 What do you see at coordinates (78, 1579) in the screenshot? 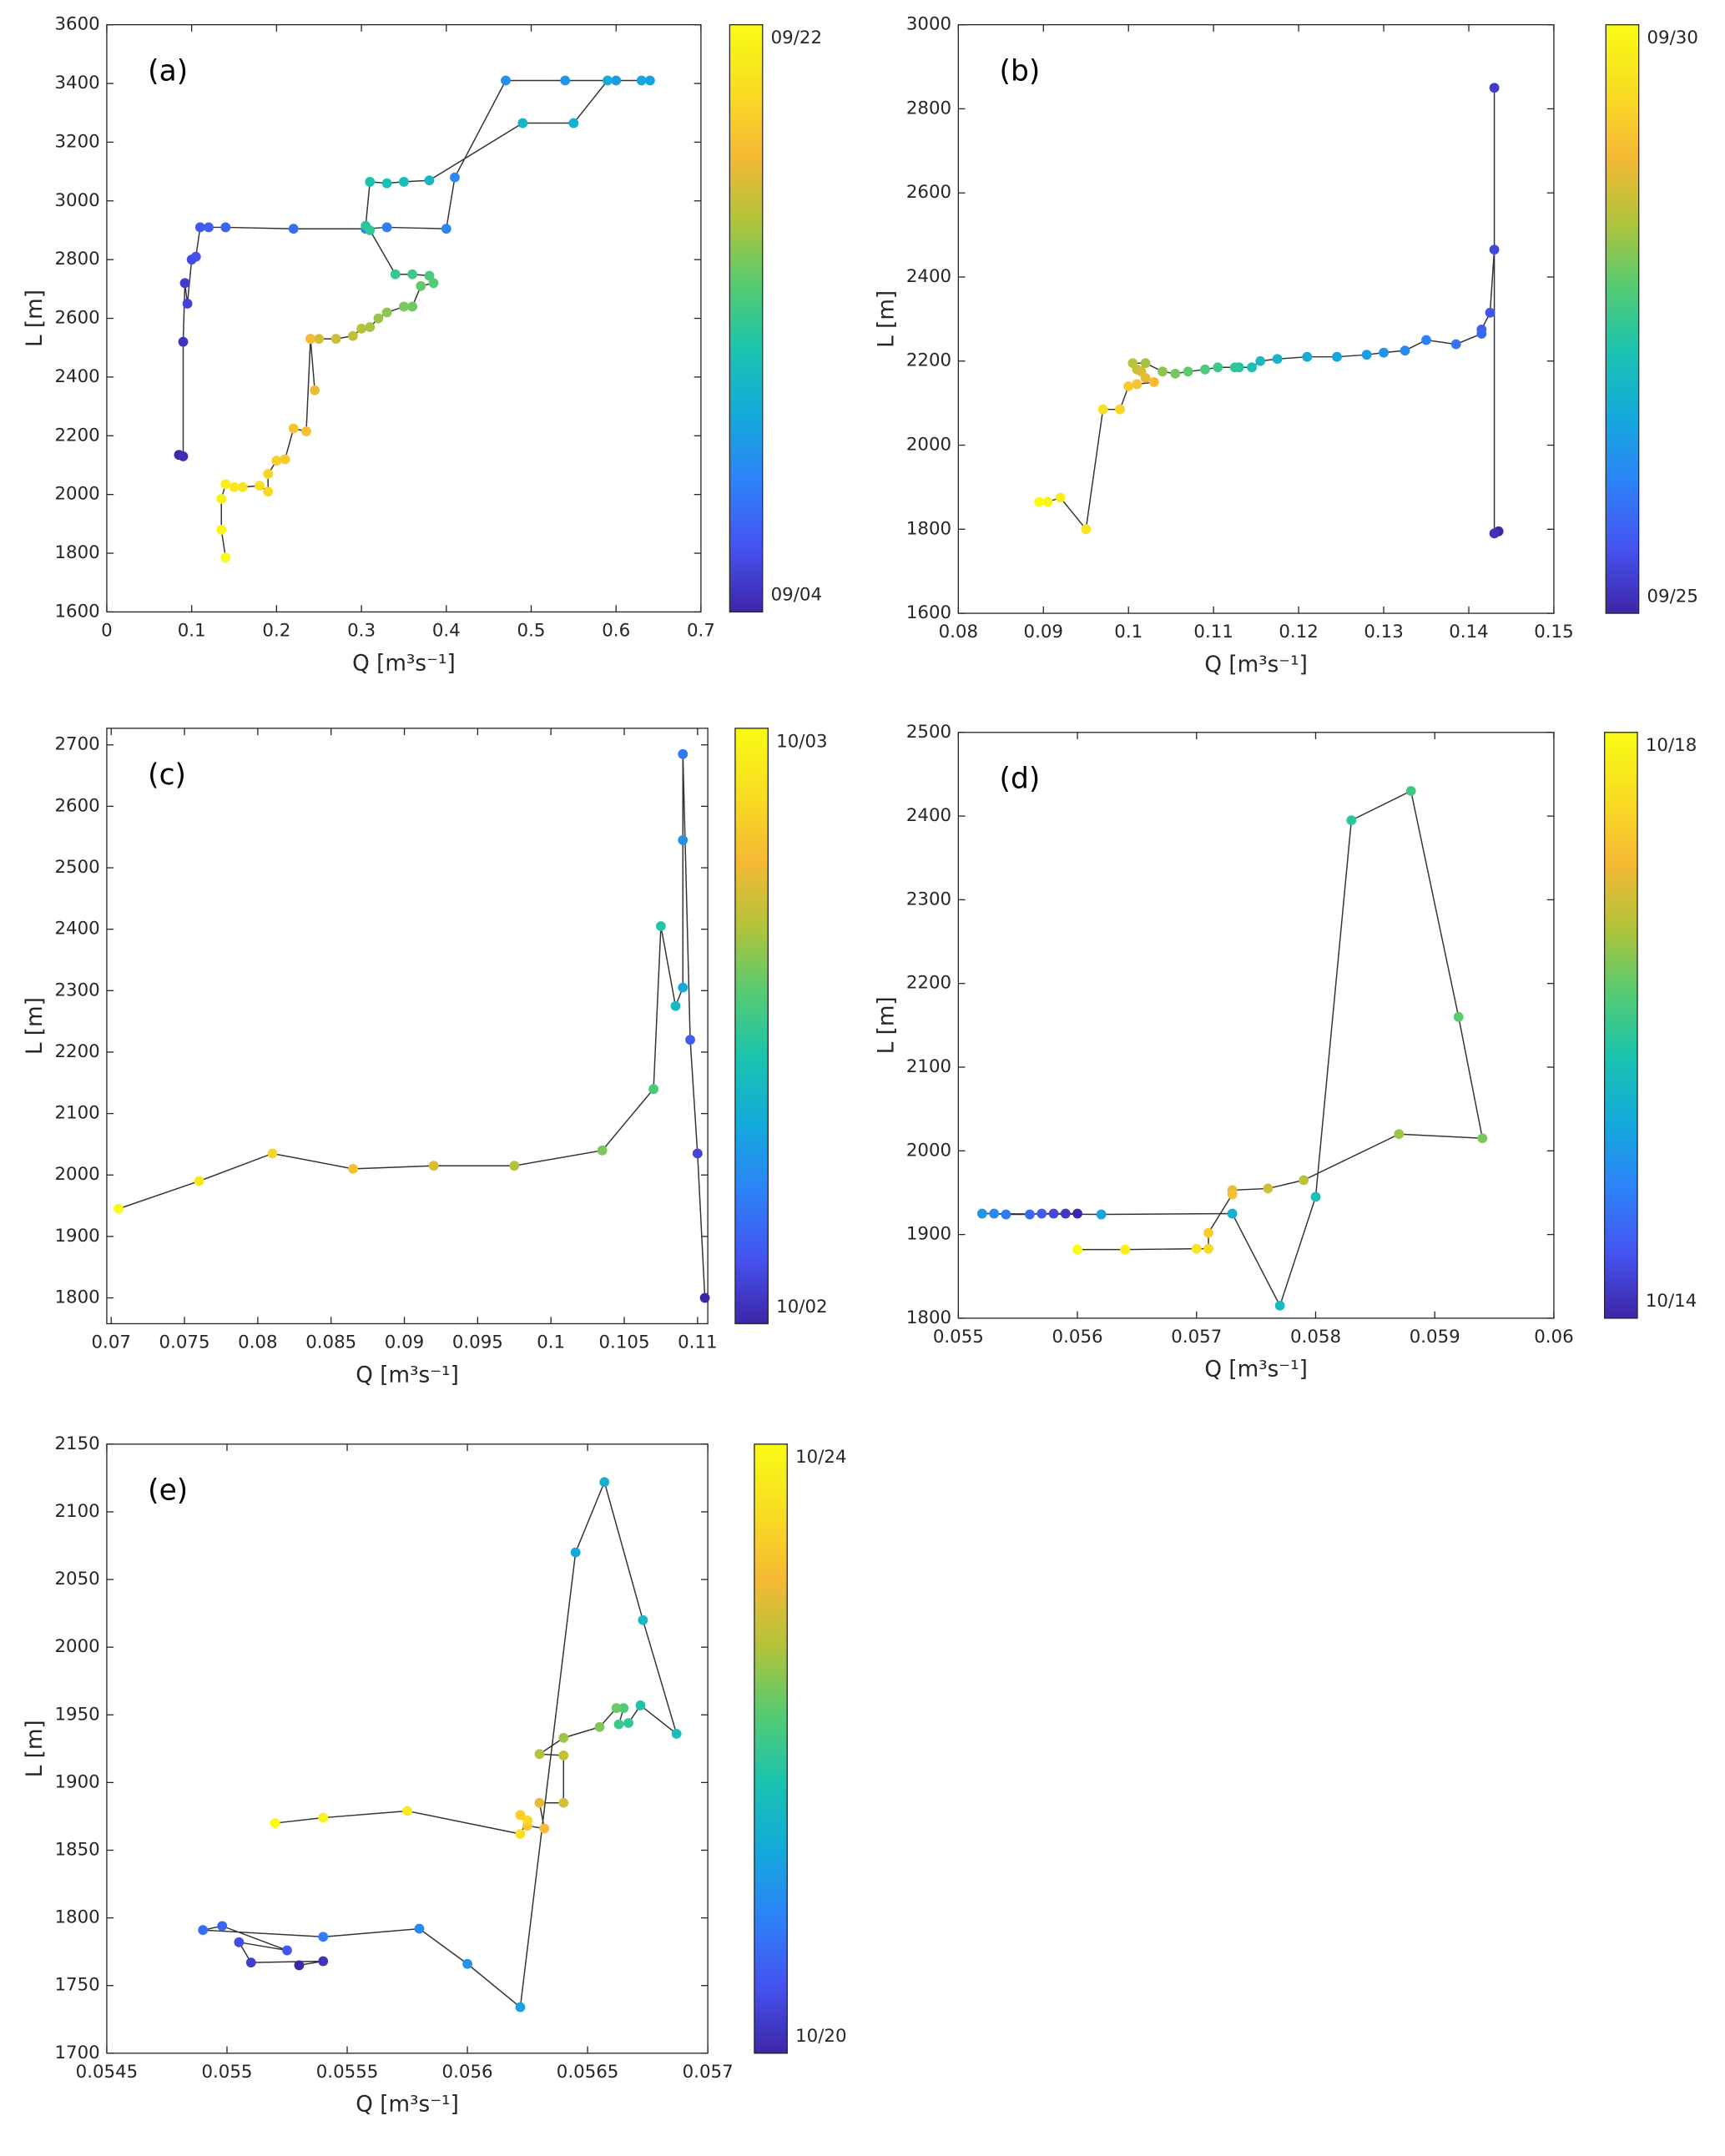
I see `y-tick-label: 2050` at bounding box center [78, 1579].